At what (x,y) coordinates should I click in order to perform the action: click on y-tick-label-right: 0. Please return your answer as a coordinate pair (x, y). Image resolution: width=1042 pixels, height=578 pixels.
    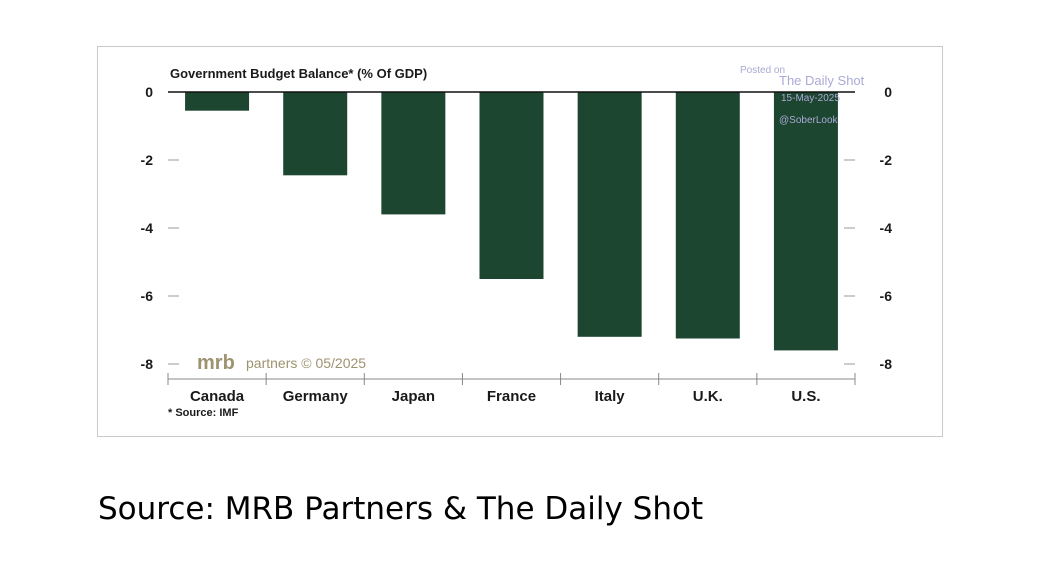
    Looking at the image, I should click on (888, 92).